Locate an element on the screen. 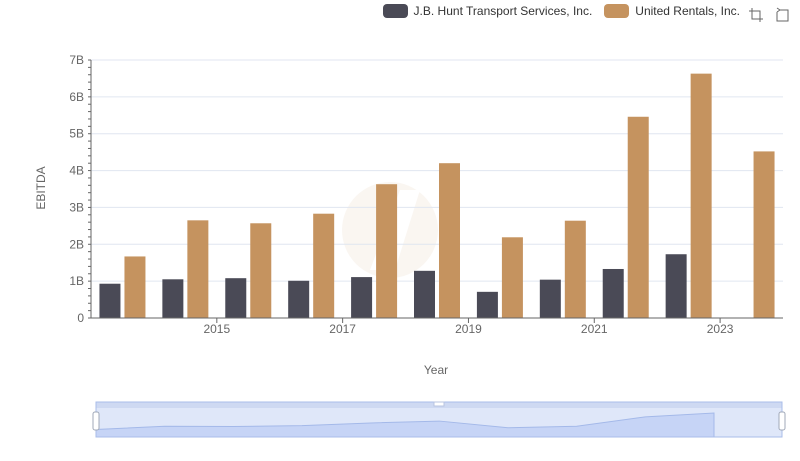 The height and width of the screenshot is (461, 800). bar-united-rentals-2019 is located at coordinates (449, 240).